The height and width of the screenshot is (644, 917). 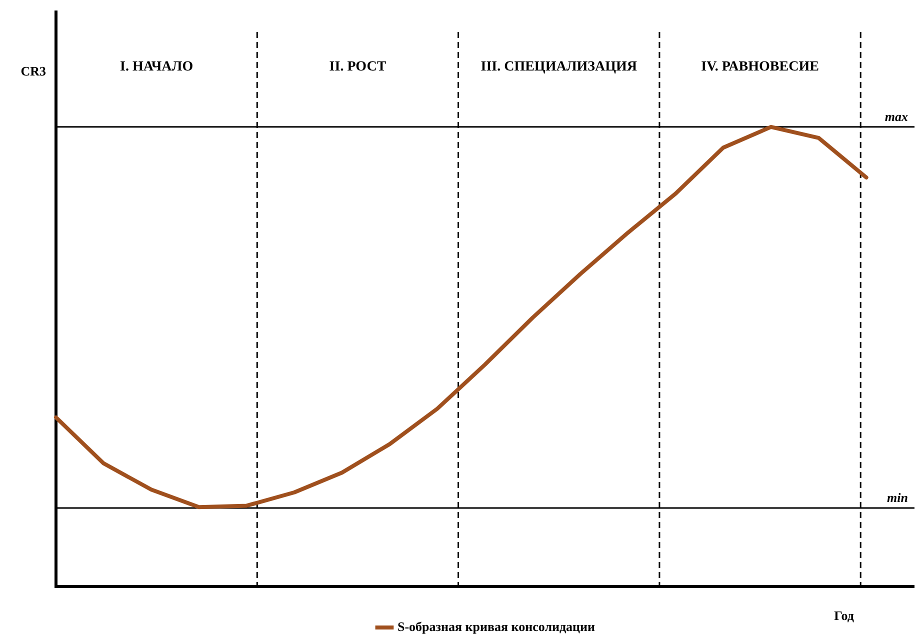 What do you see at coordinates (496, 626) in the screenshot?
I see `legend-label: S-образная кривая консолидации` at bounding box center [496, 626].